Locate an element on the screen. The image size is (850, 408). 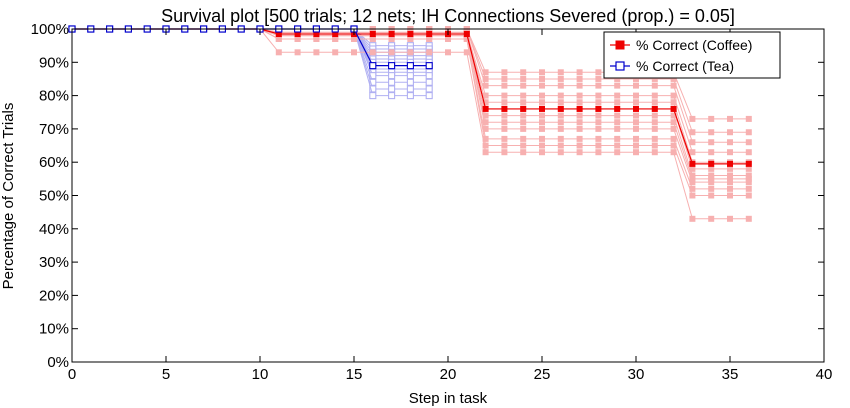
legend: % Correct (Coffee) % Correct (Tea) is located at coordinates (692, 55).